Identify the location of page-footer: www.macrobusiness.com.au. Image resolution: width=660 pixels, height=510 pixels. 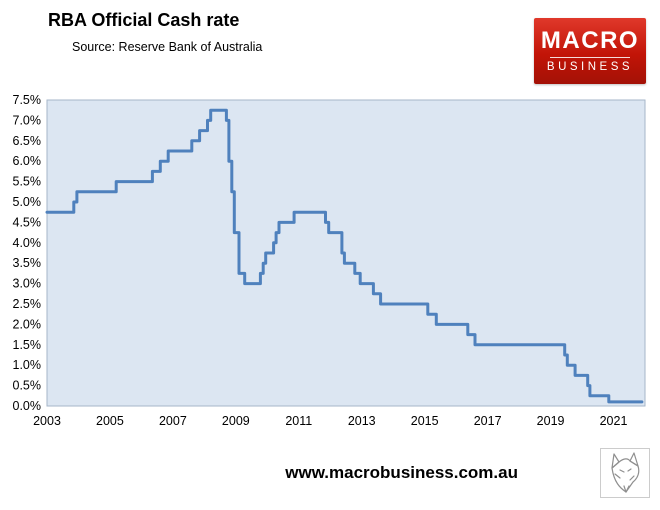
(330, 473).